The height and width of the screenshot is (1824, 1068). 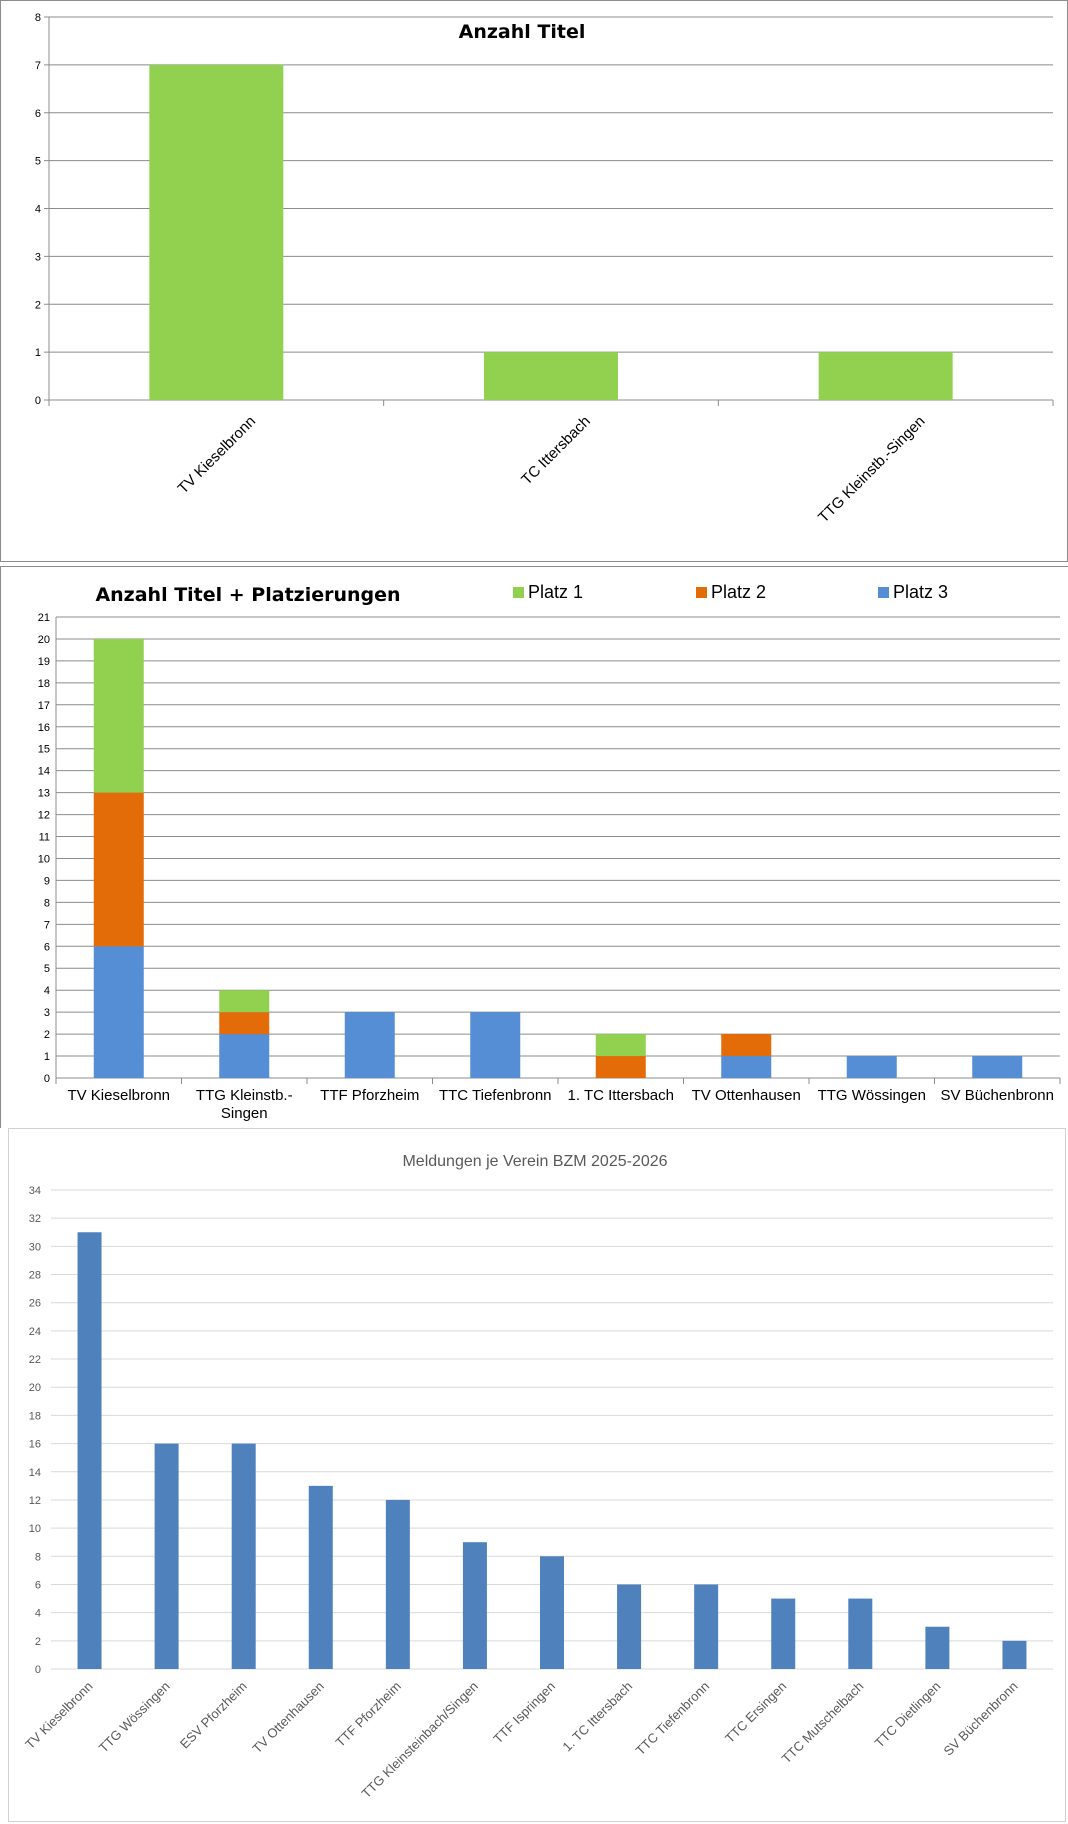 I want to click on x-tick-label: TTF Ispringen, so click(x=524, y=1713).